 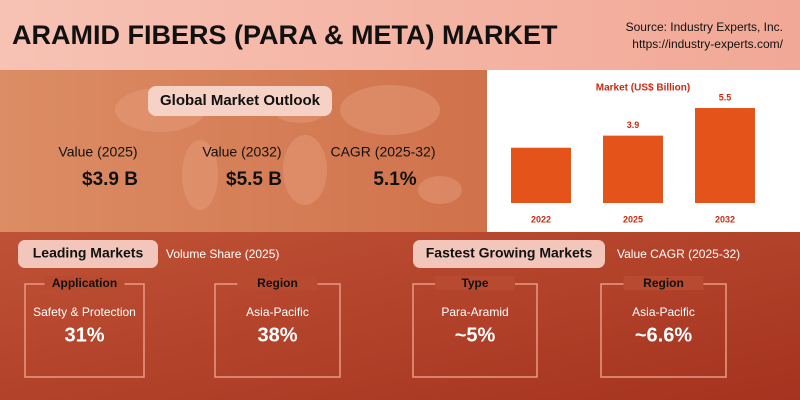 I want to click on leading-pill, so click(x=88, y=254).